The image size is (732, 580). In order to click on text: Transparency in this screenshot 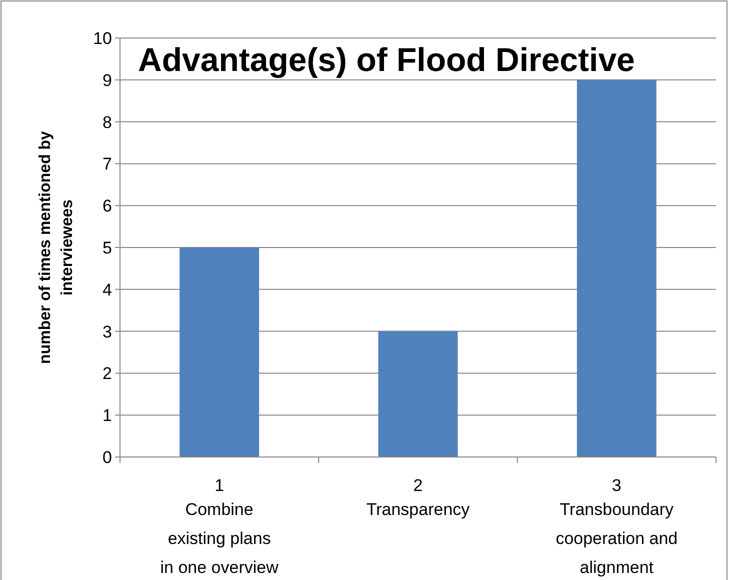, I will do `click(418, 509)`.